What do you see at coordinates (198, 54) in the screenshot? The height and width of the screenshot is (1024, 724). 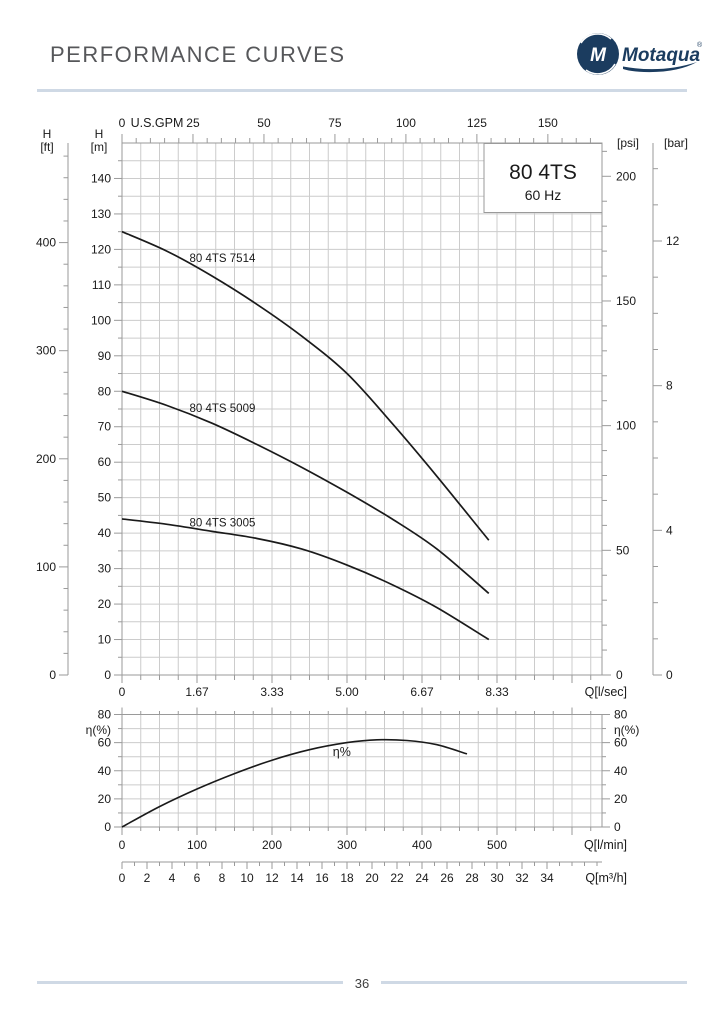 I see `page-title: PERFORMANCE CURVES` at bounding box center [198, 54].